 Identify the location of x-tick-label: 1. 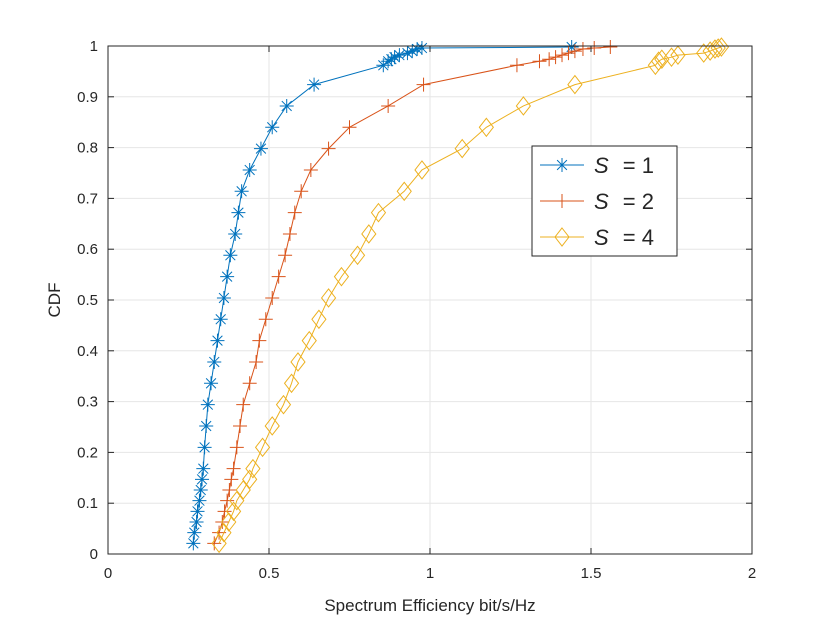
(430, 573).